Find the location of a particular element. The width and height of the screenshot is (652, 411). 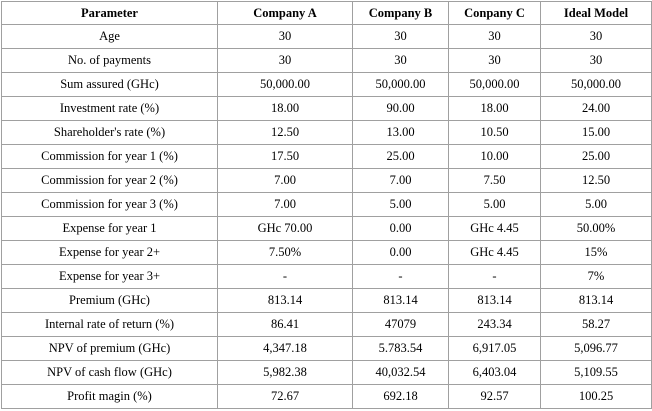

row-label: NPV of cash flow (GHc) is located at coordinates (109, 372).